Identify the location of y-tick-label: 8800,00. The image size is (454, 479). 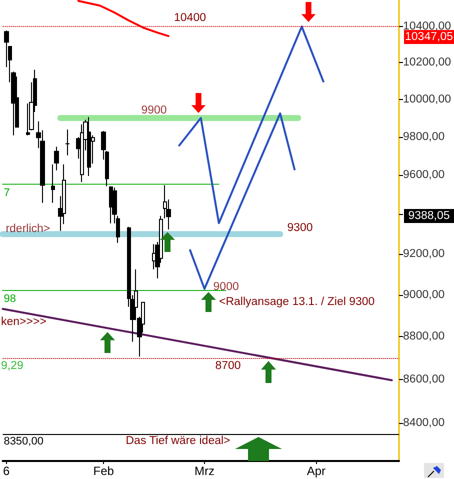
(424, 336).